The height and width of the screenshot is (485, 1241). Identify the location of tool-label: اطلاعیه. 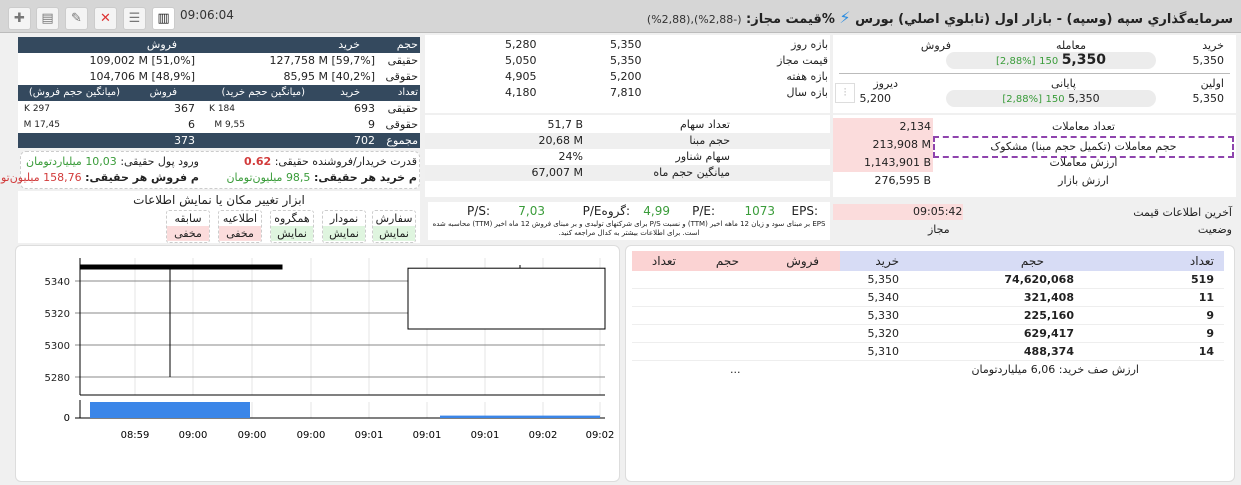
(240, 218).